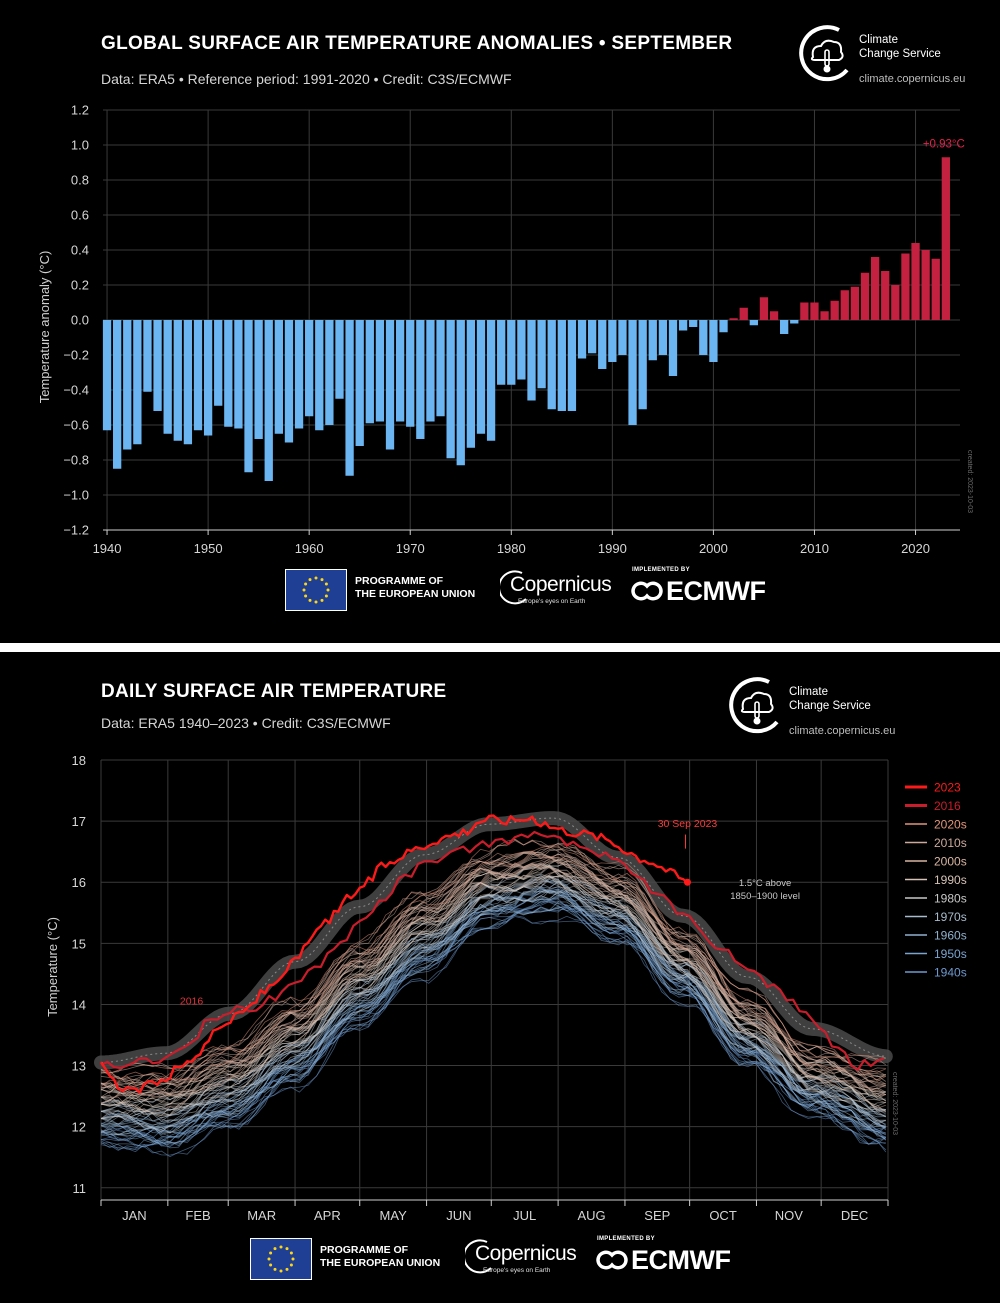 The image size is (1000, 1303). Describe the element at coordinates (632, 372) in the screenshot. I see `bar-1992` at that location.